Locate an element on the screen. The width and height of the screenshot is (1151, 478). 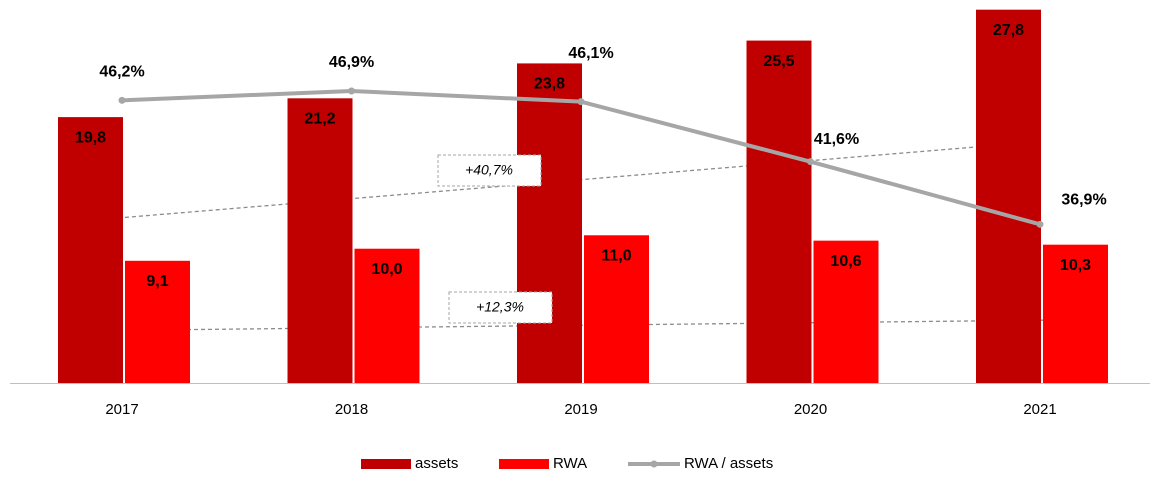
data-label: 27,8 is located at coordinates (1008, 30).